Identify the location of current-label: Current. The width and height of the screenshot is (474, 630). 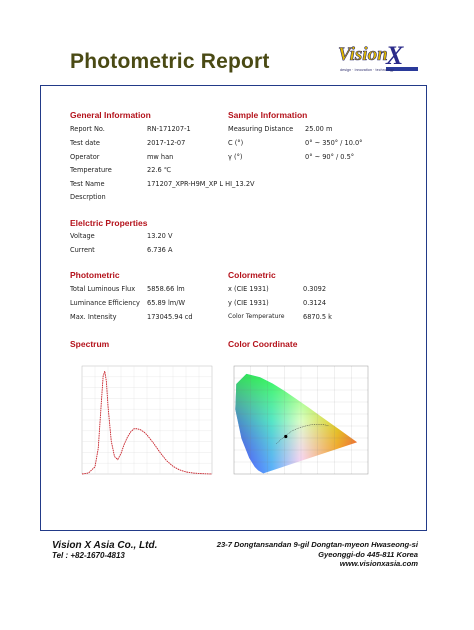
(82, 250).